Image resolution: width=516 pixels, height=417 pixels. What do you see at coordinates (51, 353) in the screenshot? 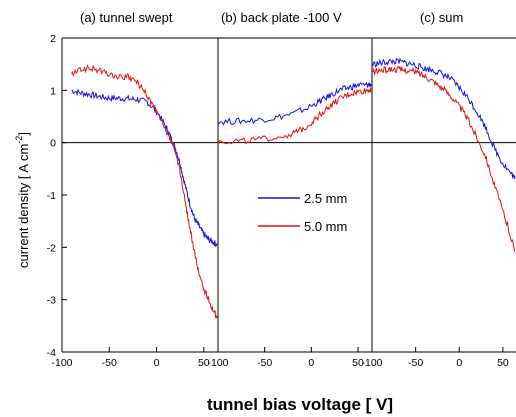
I see `y-tick-label: -4` at bounding box center [51, 353].